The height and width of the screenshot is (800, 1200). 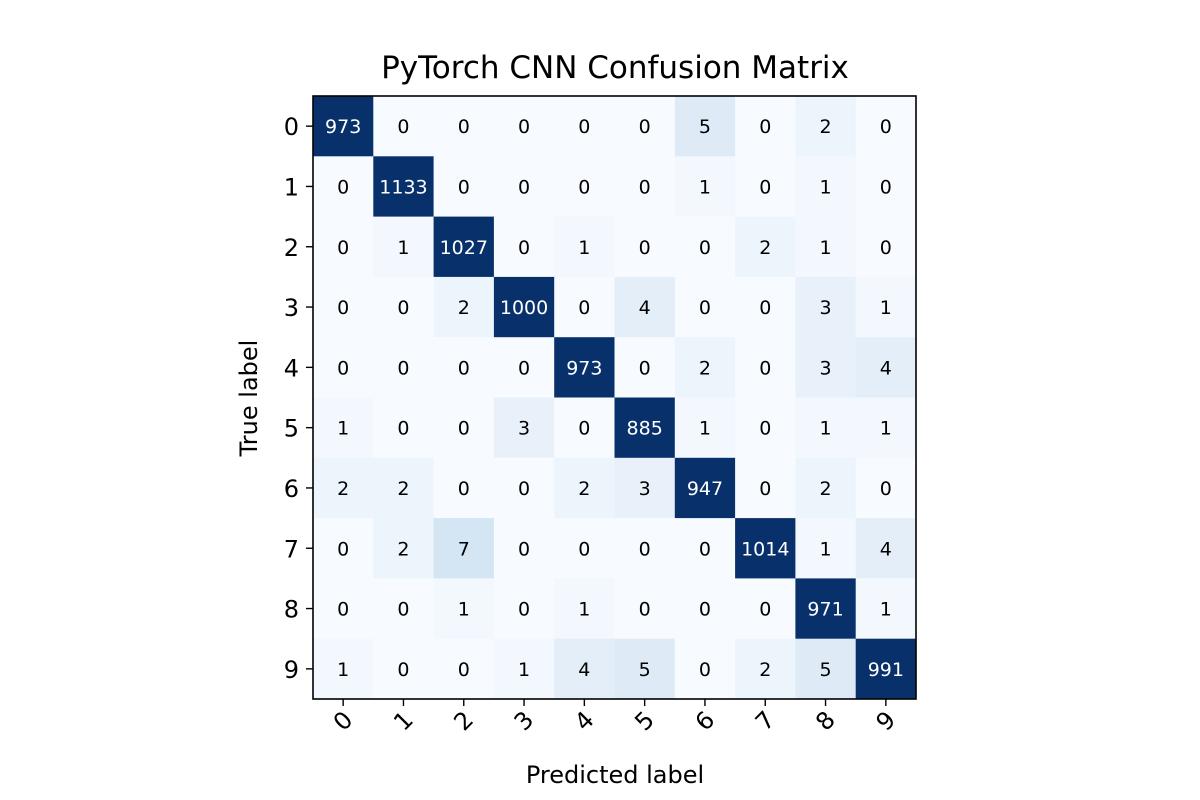 I want to click on y-tick-label: 3, so click(x=291, y=308).